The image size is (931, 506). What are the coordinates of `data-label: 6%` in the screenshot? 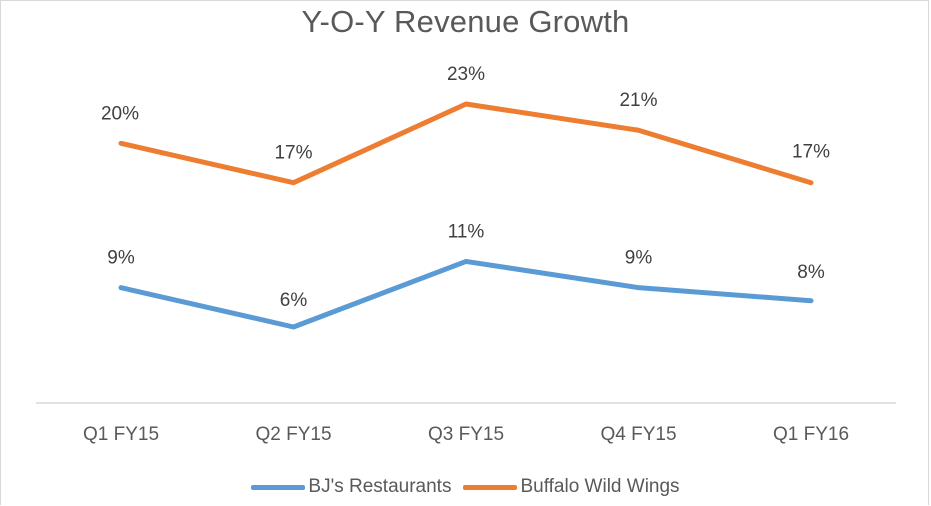 It's located at (294, 300).